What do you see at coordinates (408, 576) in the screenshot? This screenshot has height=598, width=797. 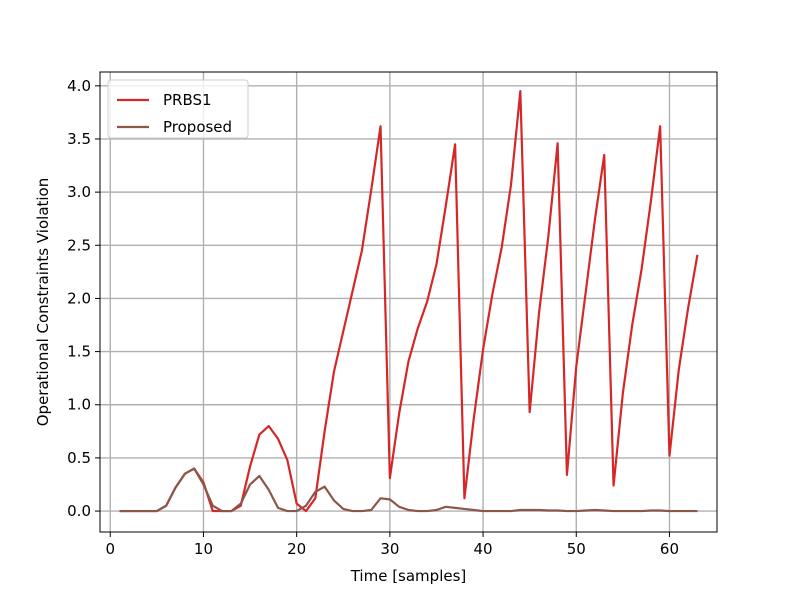 I see `x-axis-label: Time [samples]` at bounding box center [408, 576].